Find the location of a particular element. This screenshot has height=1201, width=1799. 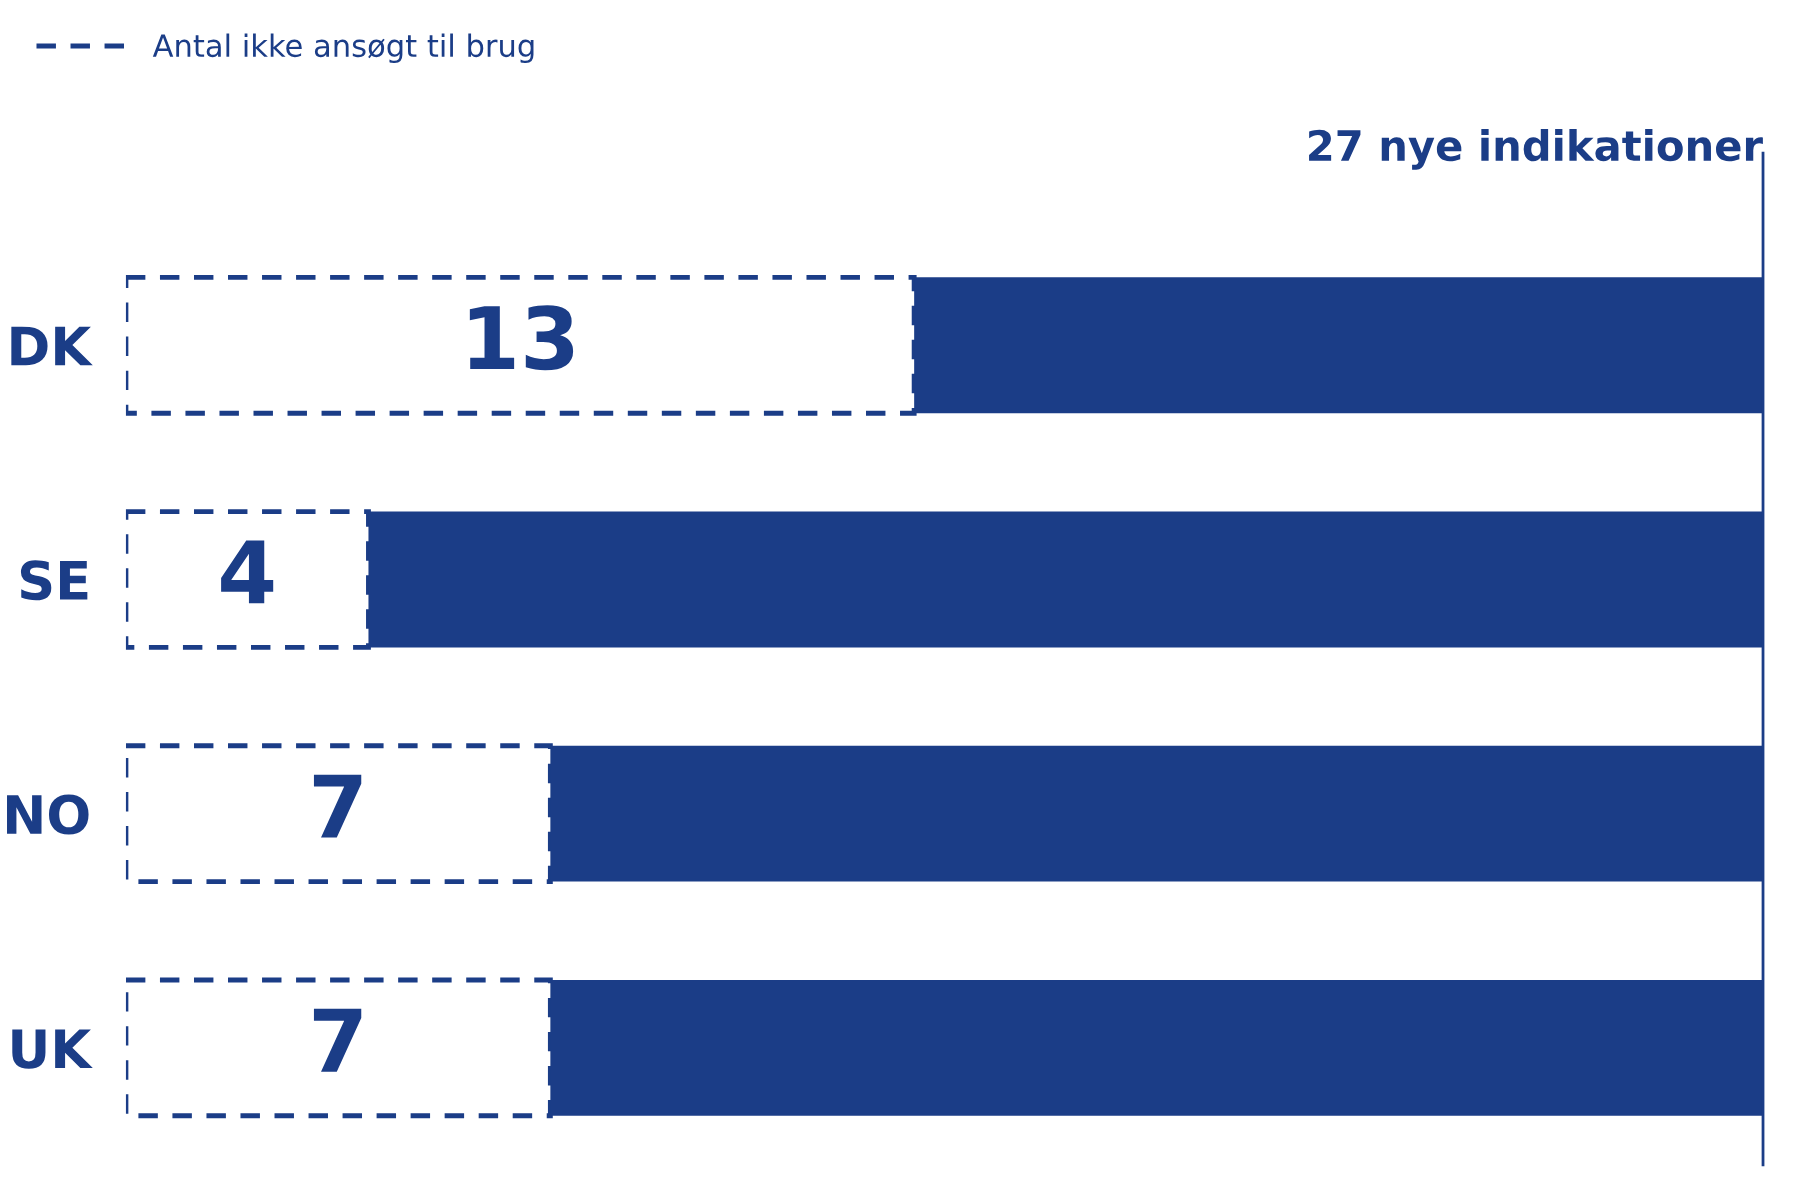

ref-line-label: 27 nye indikationer is located at coordinates (1536, 149).